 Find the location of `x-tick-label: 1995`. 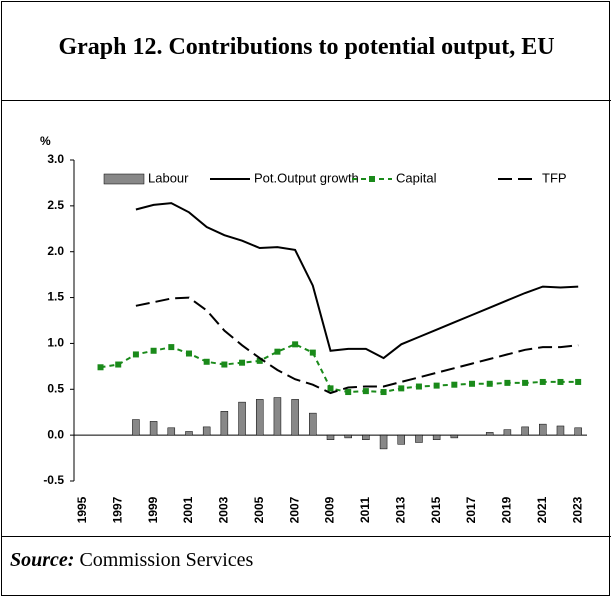

x-tick-label: 1995 is located at coordinates (82, 509).